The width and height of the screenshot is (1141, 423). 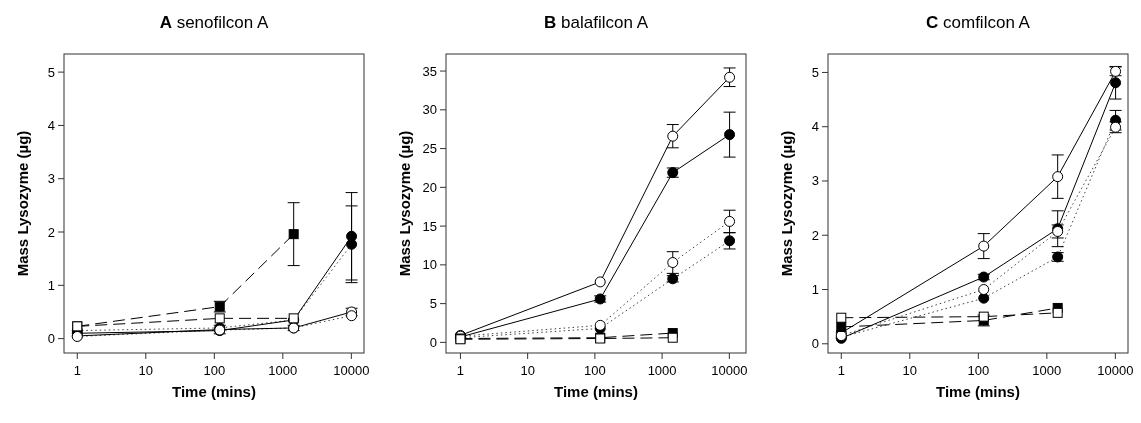 What do you see at coordinates (214, 22) in the screenshot?
I see `chart-title: A senofilcon A` at bounding box center [214, 22].